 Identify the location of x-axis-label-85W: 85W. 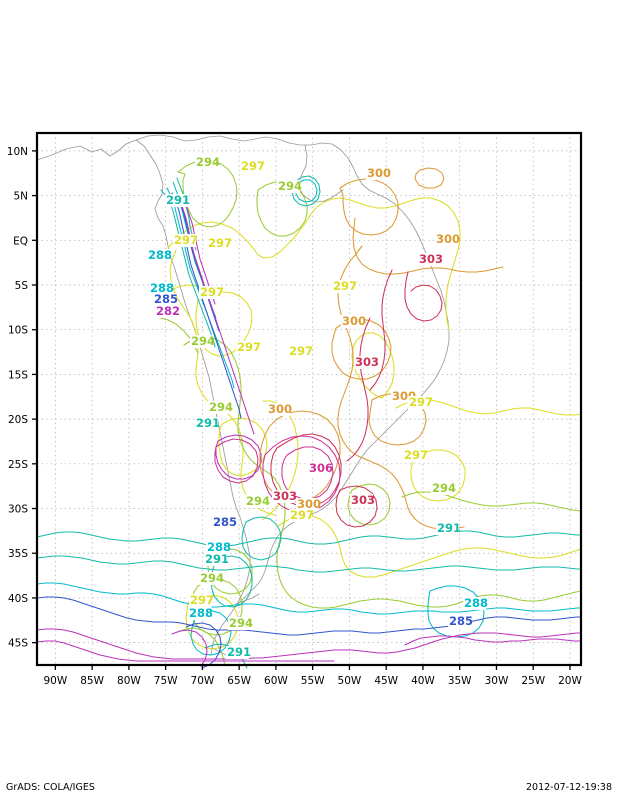
(92, 681).